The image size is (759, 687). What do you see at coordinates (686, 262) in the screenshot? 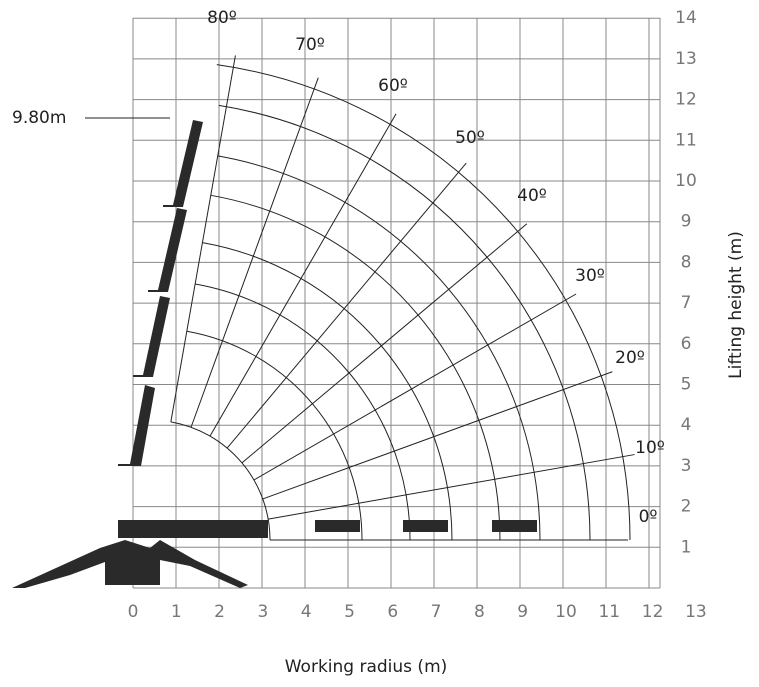
I see `y-tick-label: 8` at bounding box center [686, 262].